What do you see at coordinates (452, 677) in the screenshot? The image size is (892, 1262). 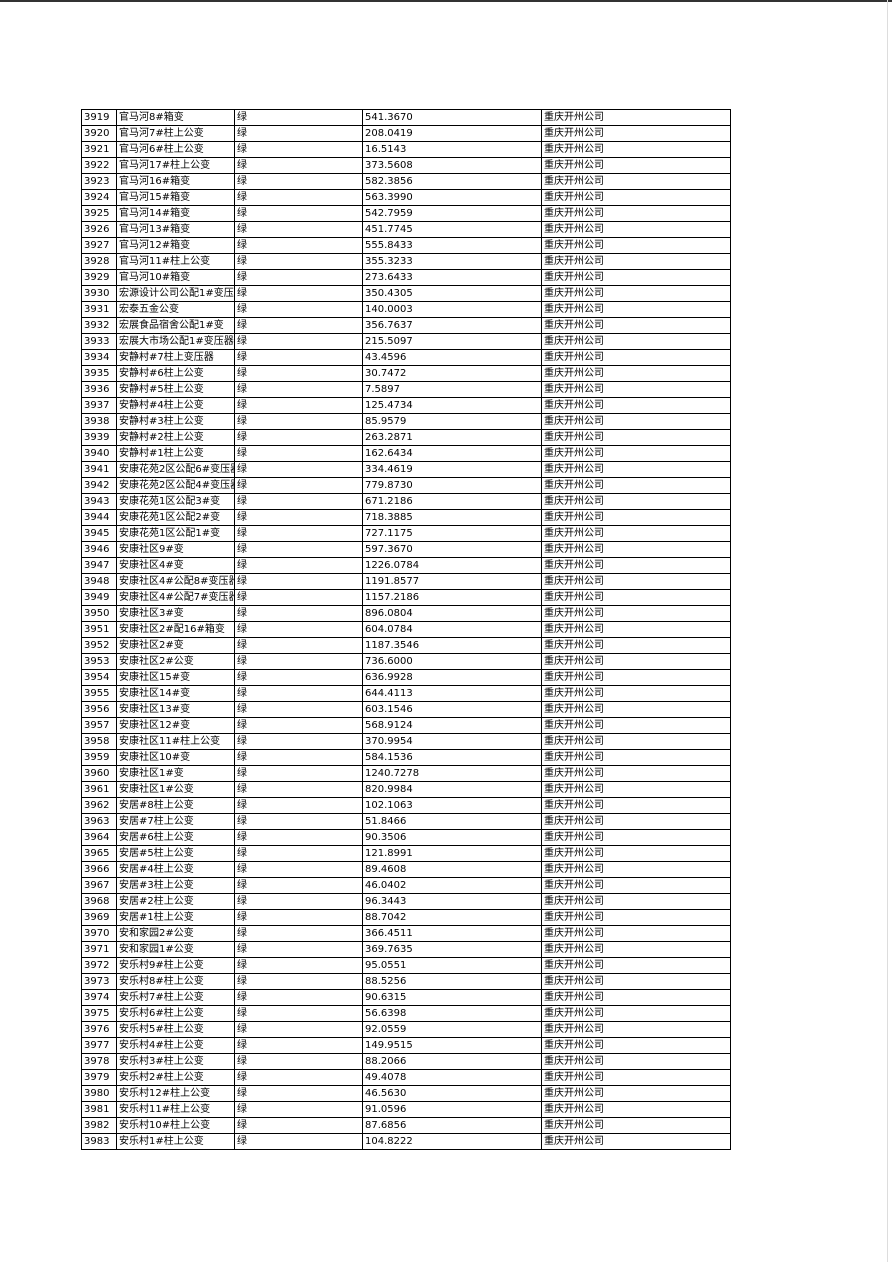 I see `value-cell: 636.9928` at bounding box center [452, 677].